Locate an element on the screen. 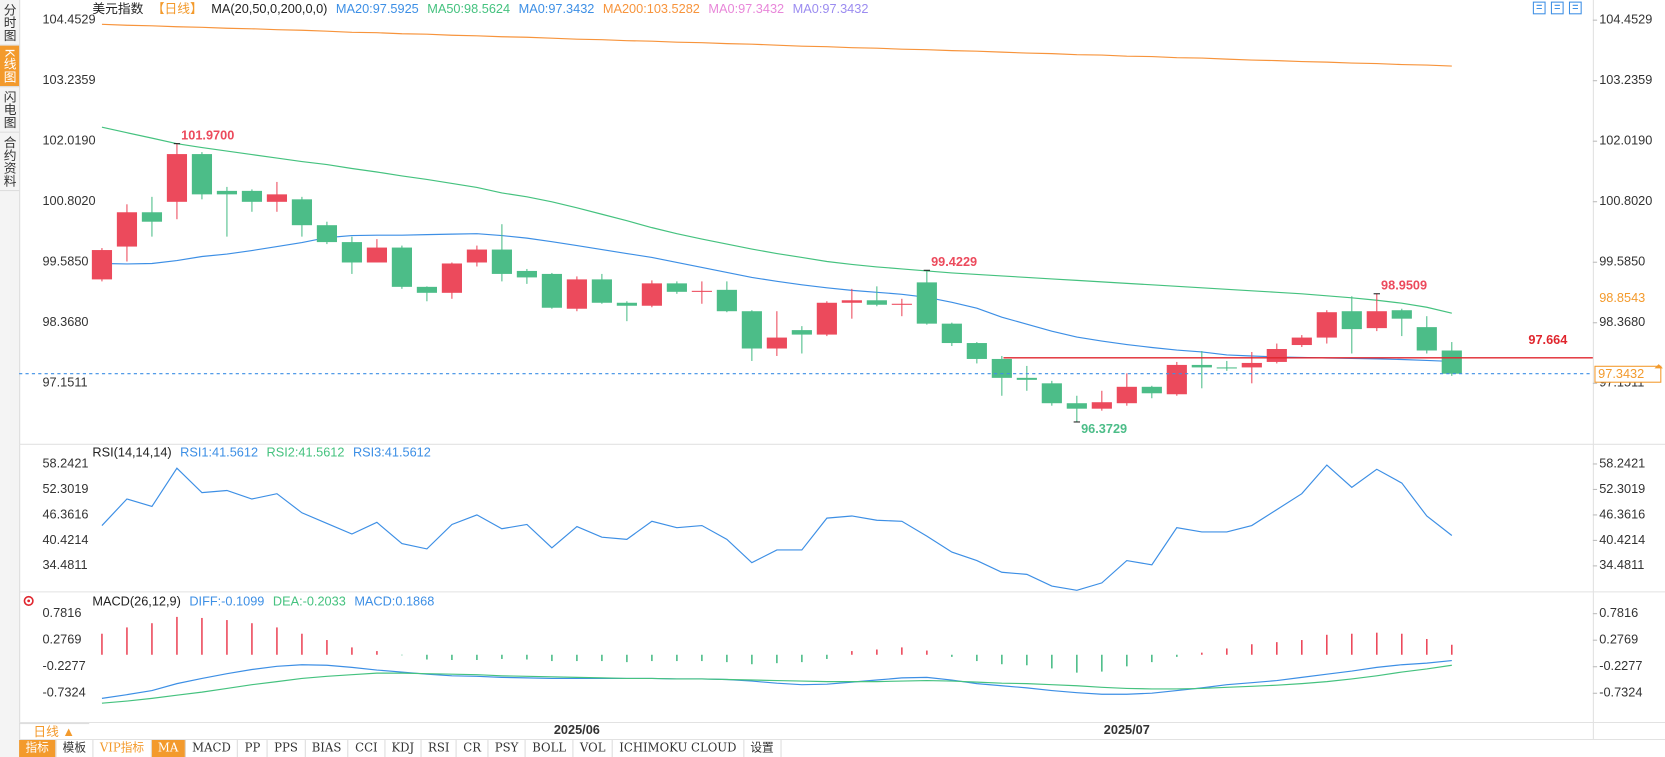  y-tick-label-left: 100.8020 is located at coordinates (68, 200).